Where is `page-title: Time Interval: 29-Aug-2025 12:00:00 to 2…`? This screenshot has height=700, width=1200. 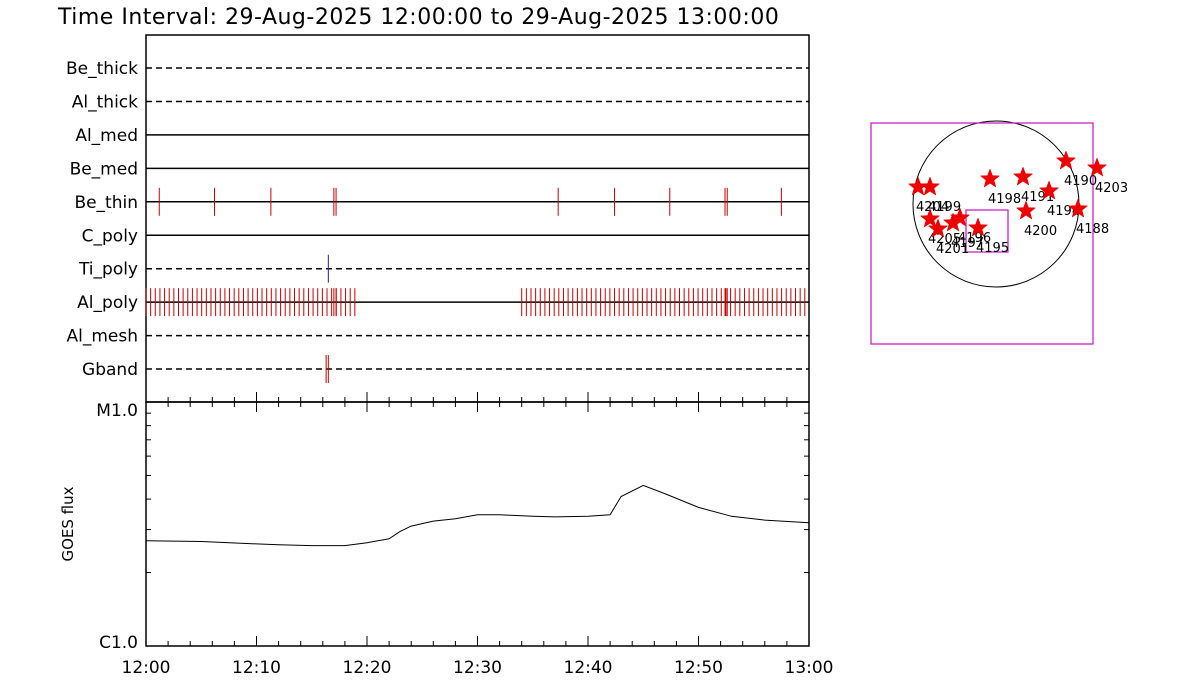 page-title: Time Interval: 29-Aug-2025 12:00:00 to 2… is located at coordinates (418, 17).